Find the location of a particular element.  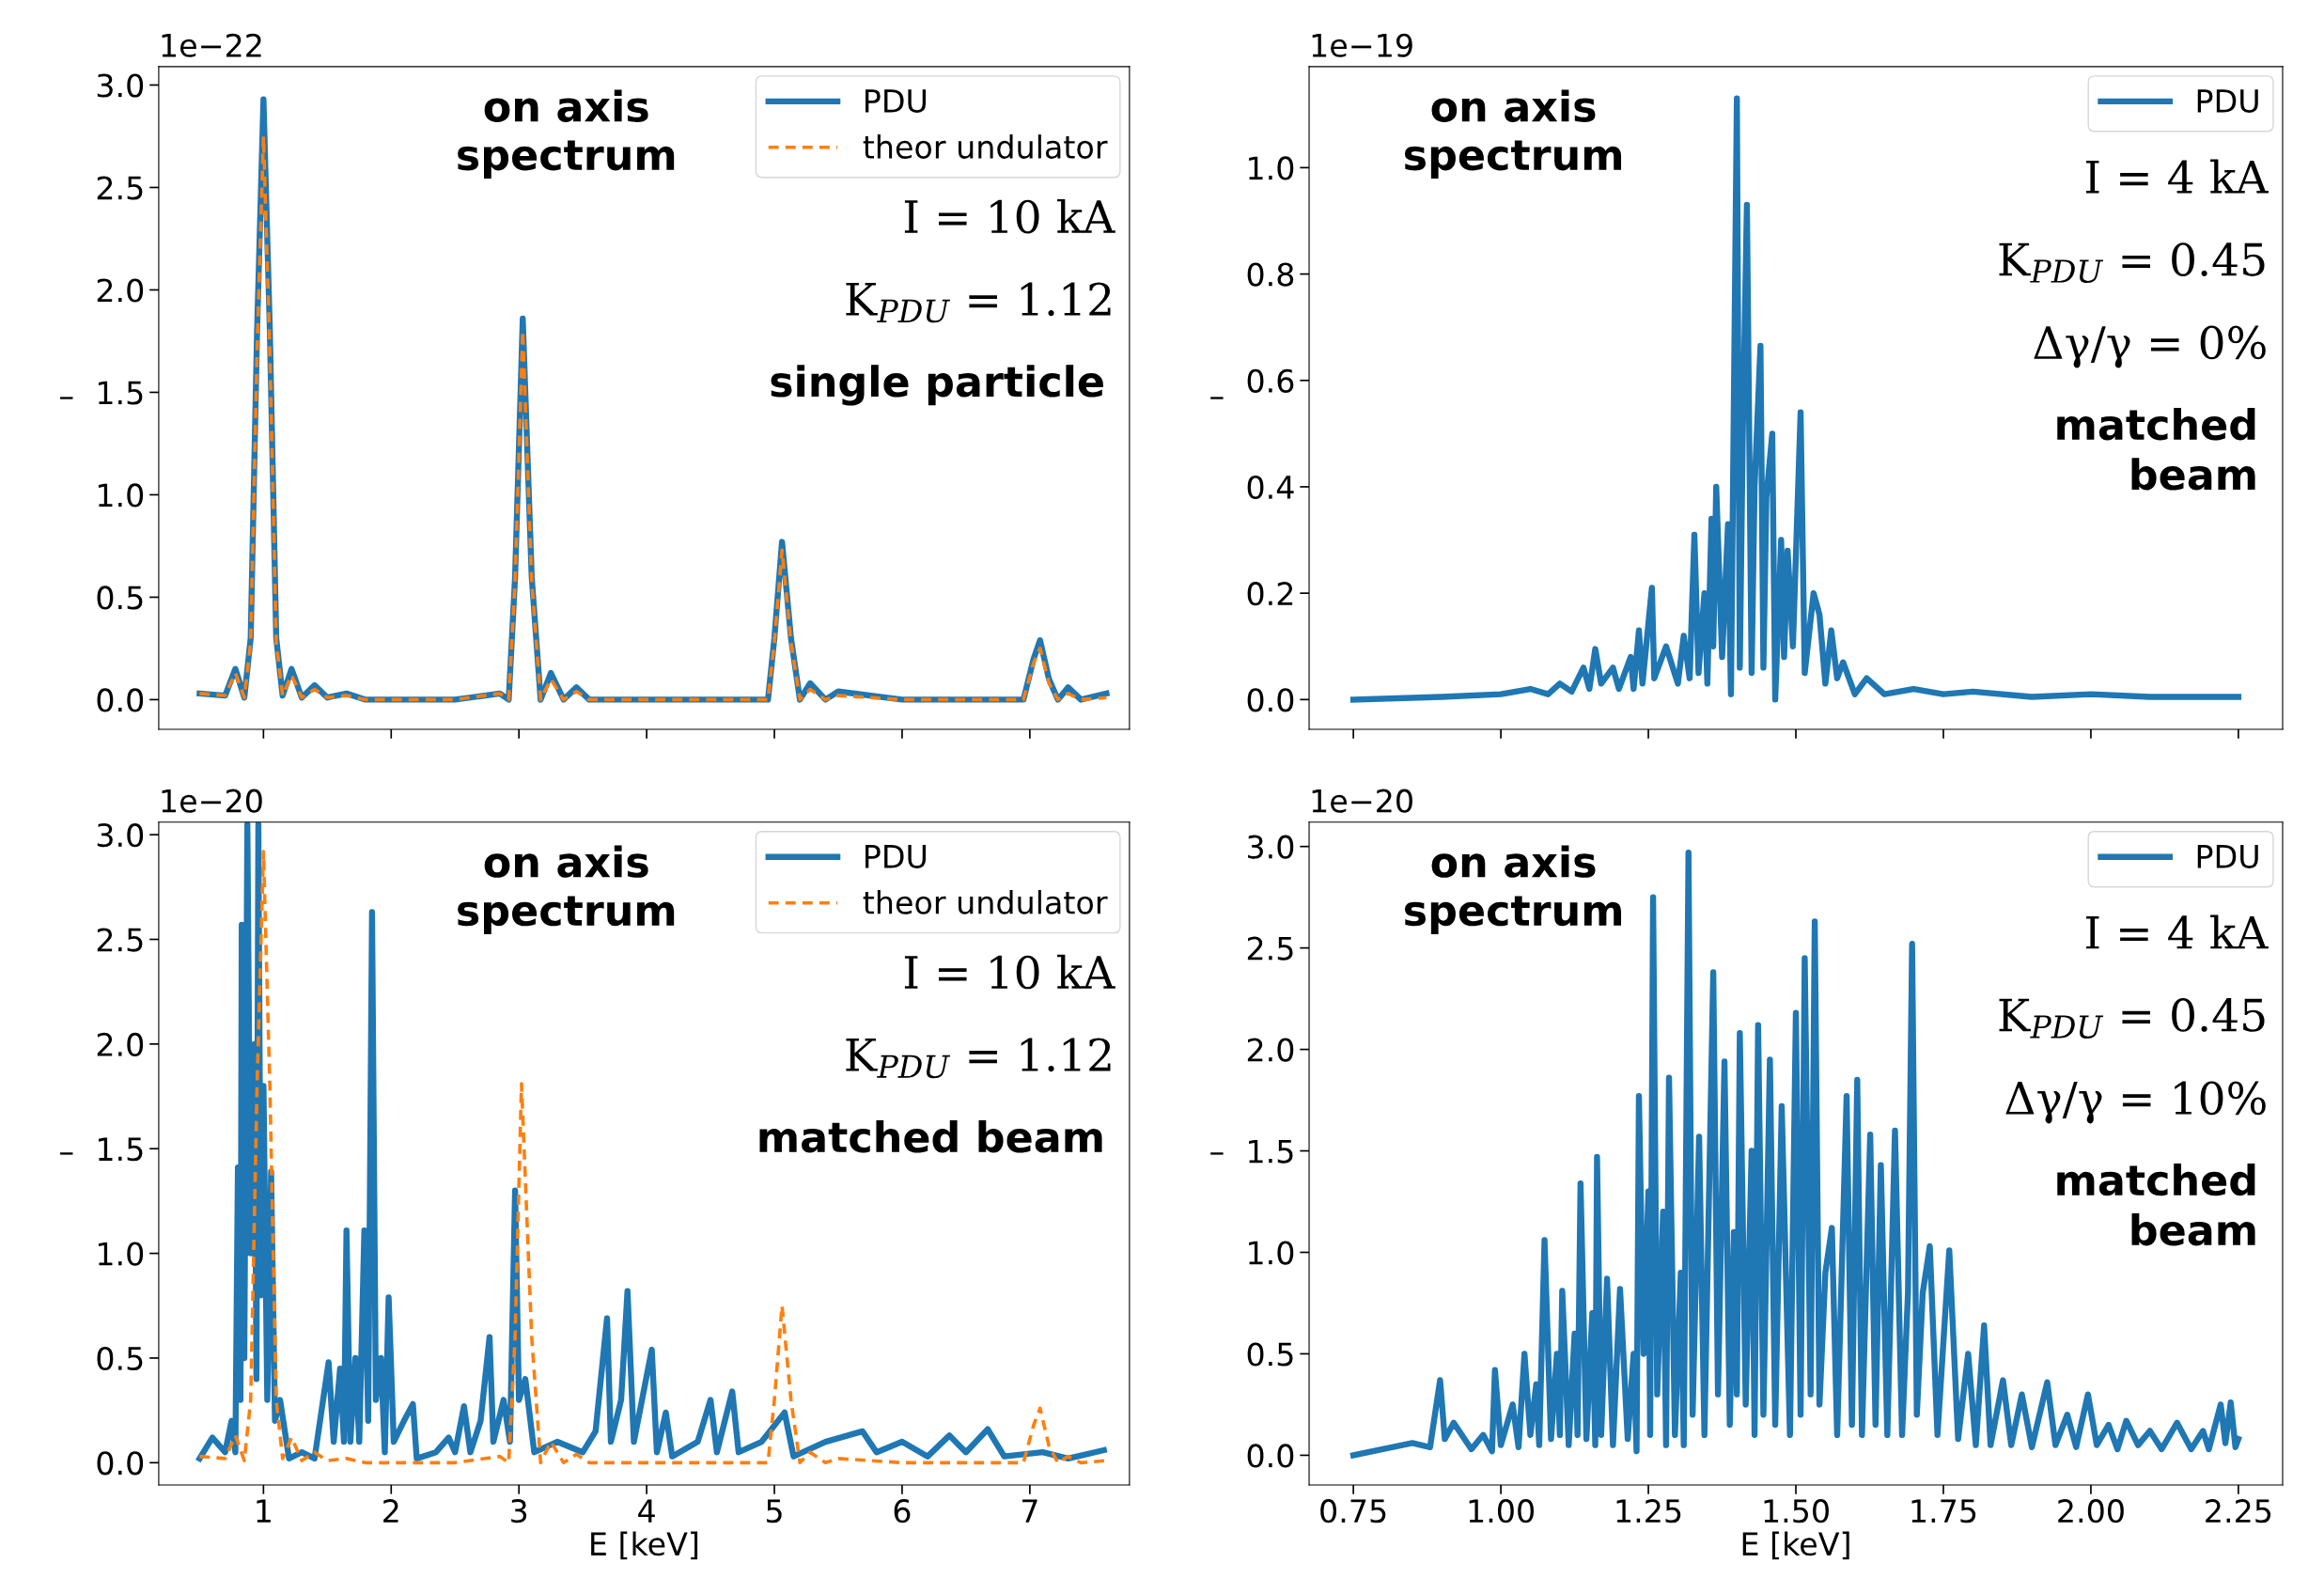

y-tick-label: 0.6 is located at coordinates (1270, 380).